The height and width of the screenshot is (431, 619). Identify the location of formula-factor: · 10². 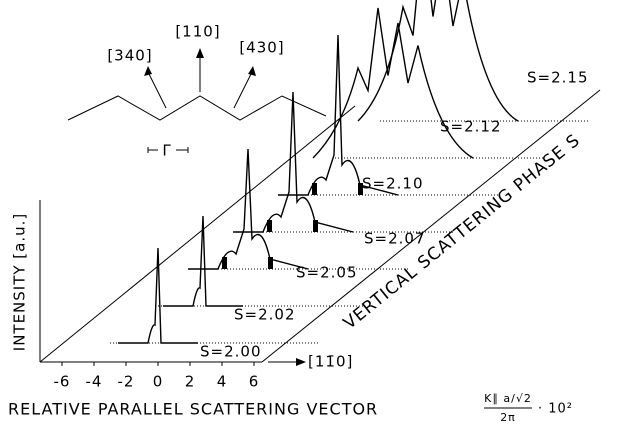
(555, 409).